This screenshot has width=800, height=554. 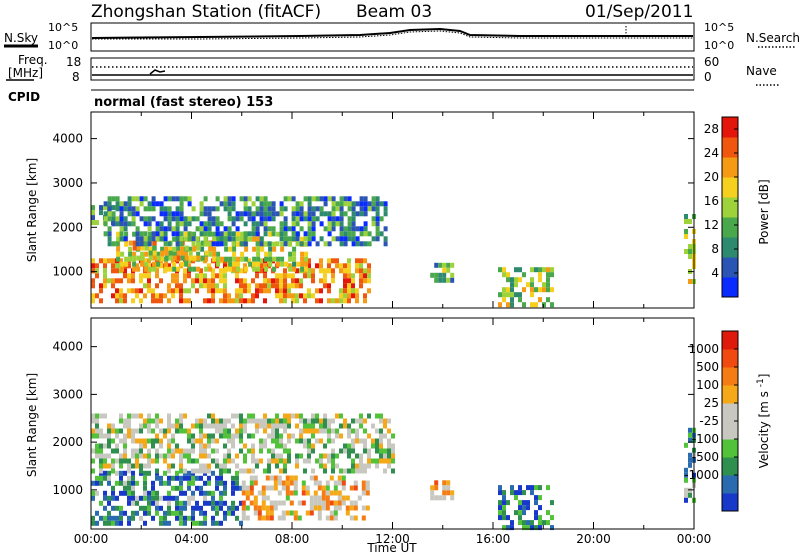 I want to click on velocity-ytick-label: 3000, so click(x=67, y=394).